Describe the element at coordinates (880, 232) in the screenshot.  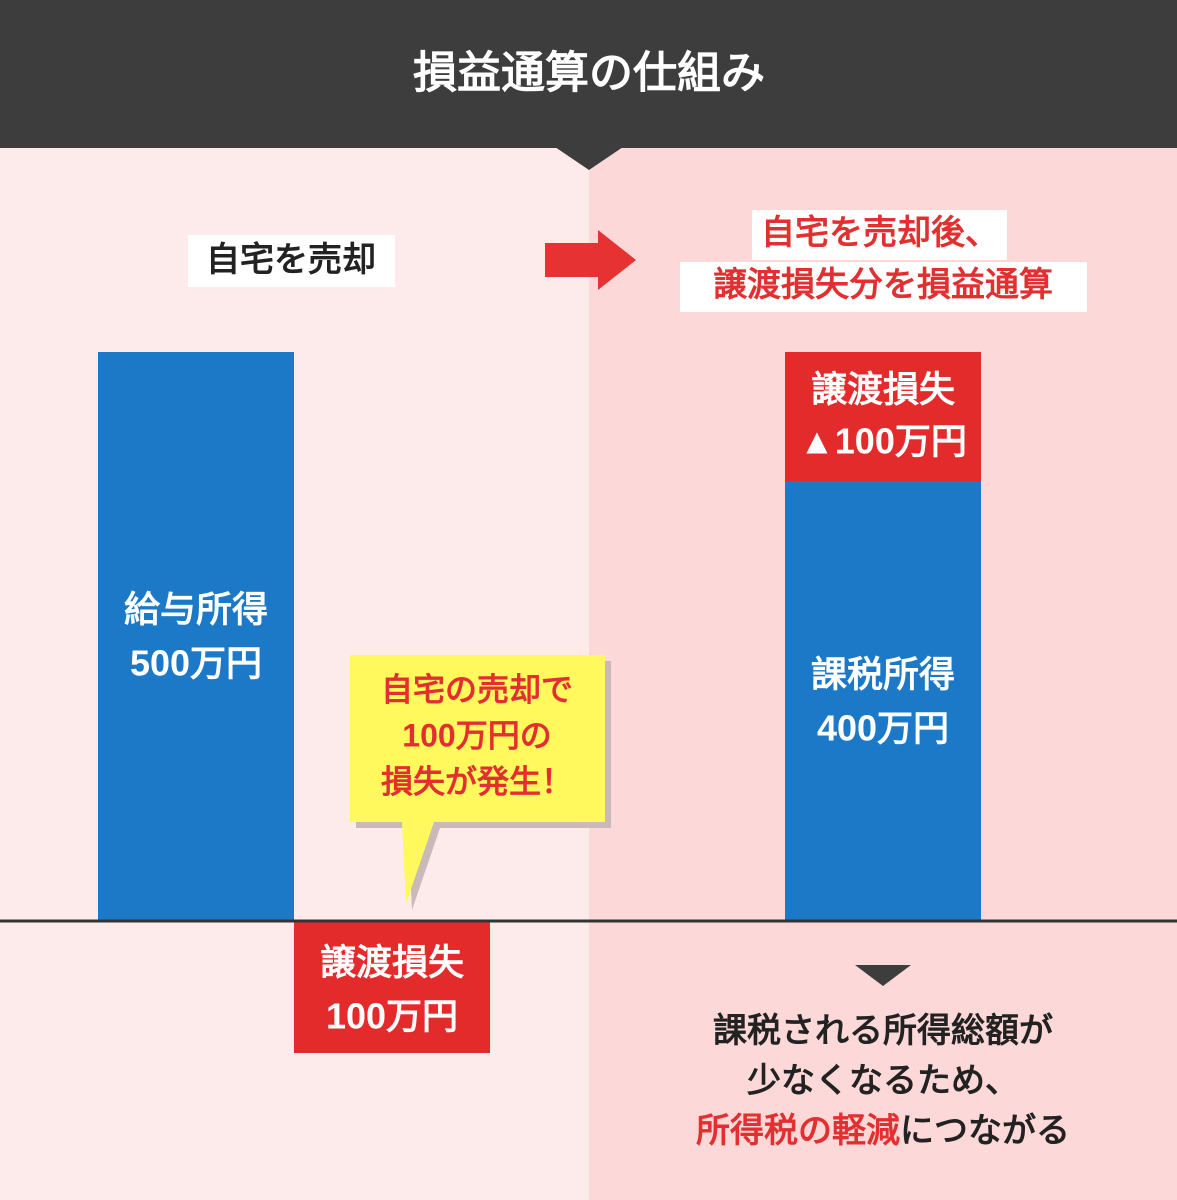
I see `right-caption: 自宅を売却後、` at that location.